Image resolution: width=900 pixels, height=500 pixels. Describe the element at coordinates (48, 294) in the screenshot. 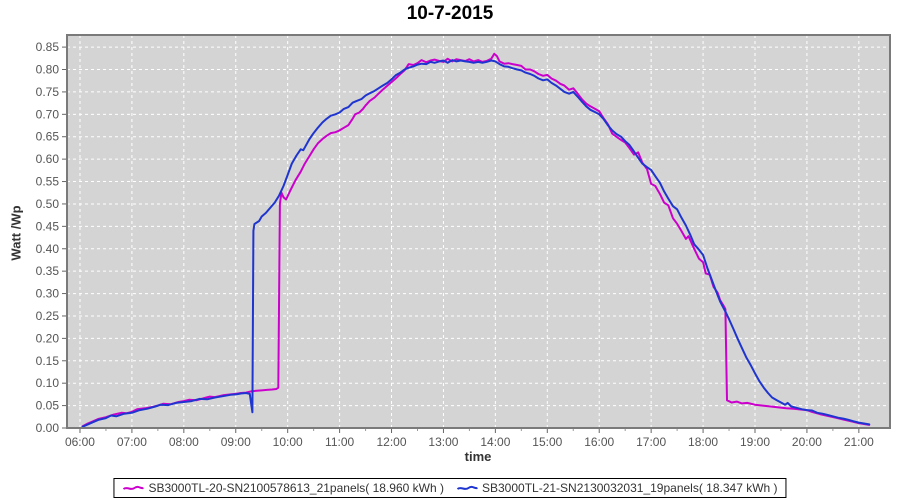

I see `y-tick-label: 0.30` at that location.